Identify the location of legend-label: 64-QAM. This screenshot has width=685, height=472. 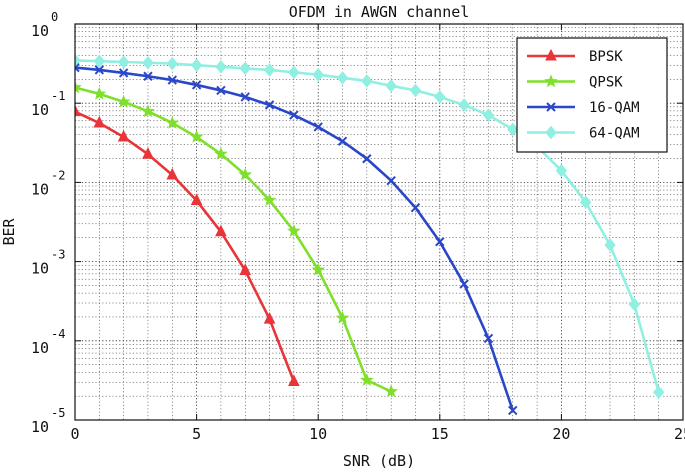
(614, 134).